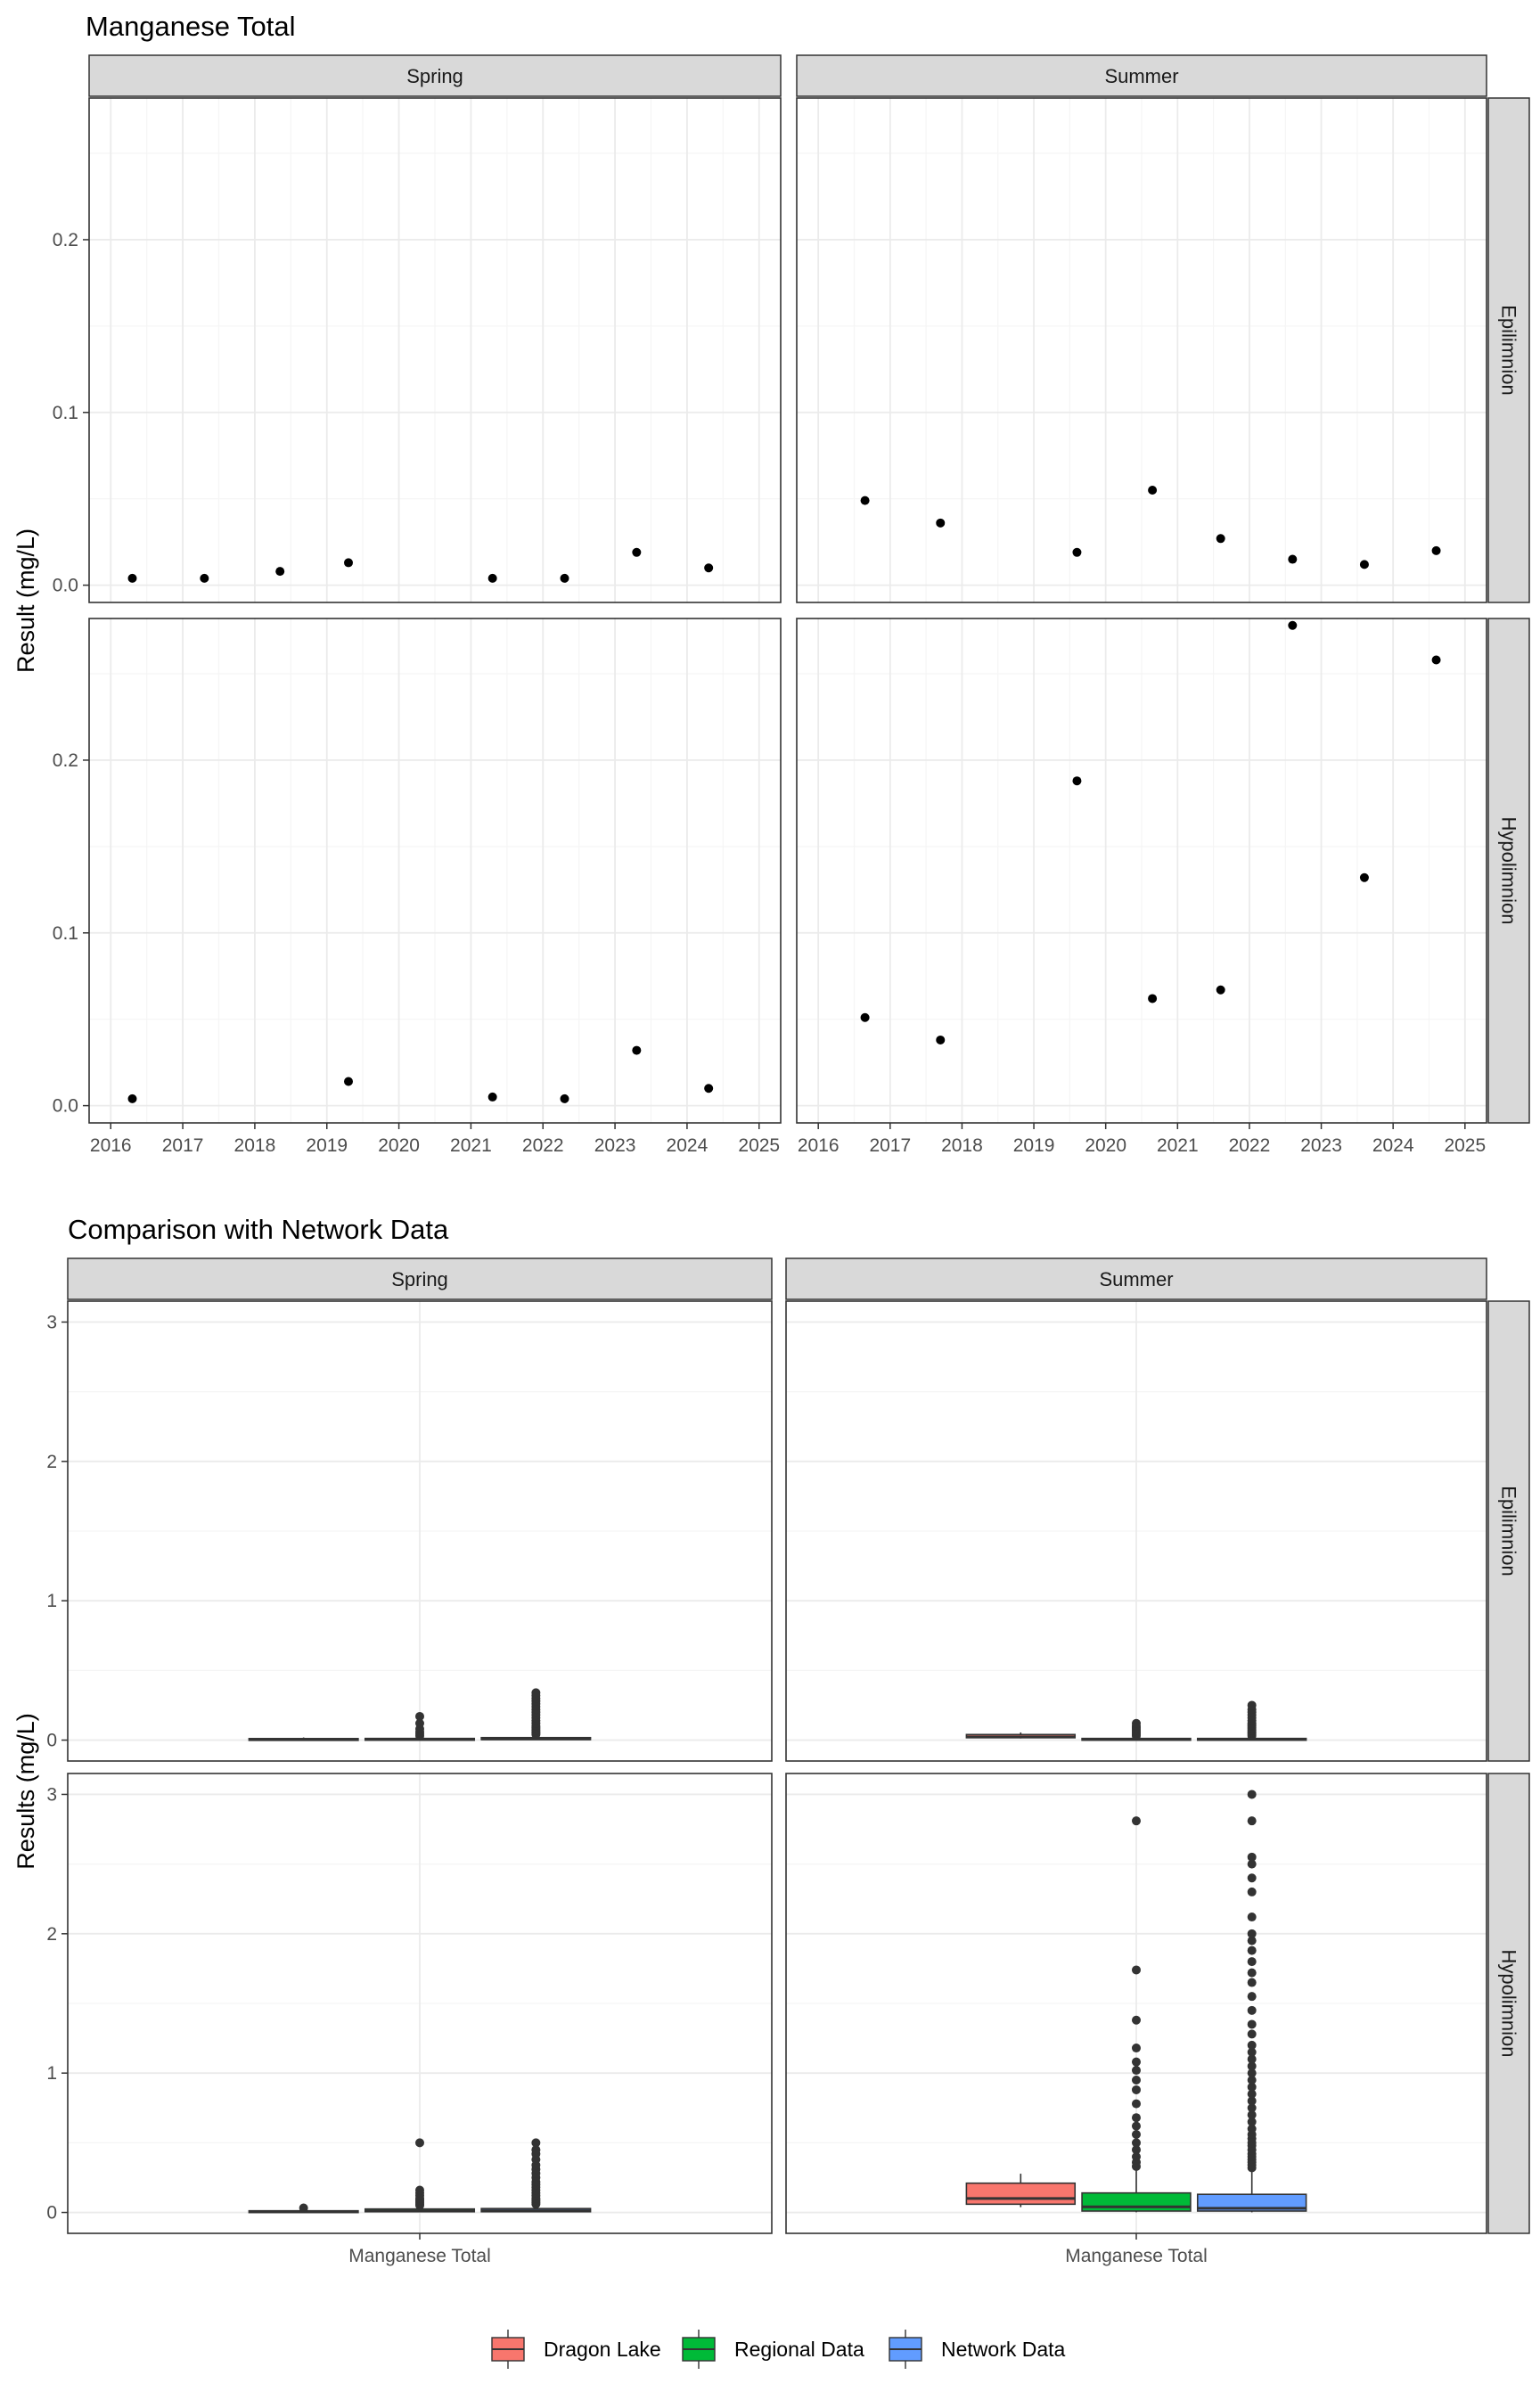  What do you see at coordinates (819, 1146) in the screenshot?
I see `x-tick-label: 2016` at bounding box center [819, 1146].